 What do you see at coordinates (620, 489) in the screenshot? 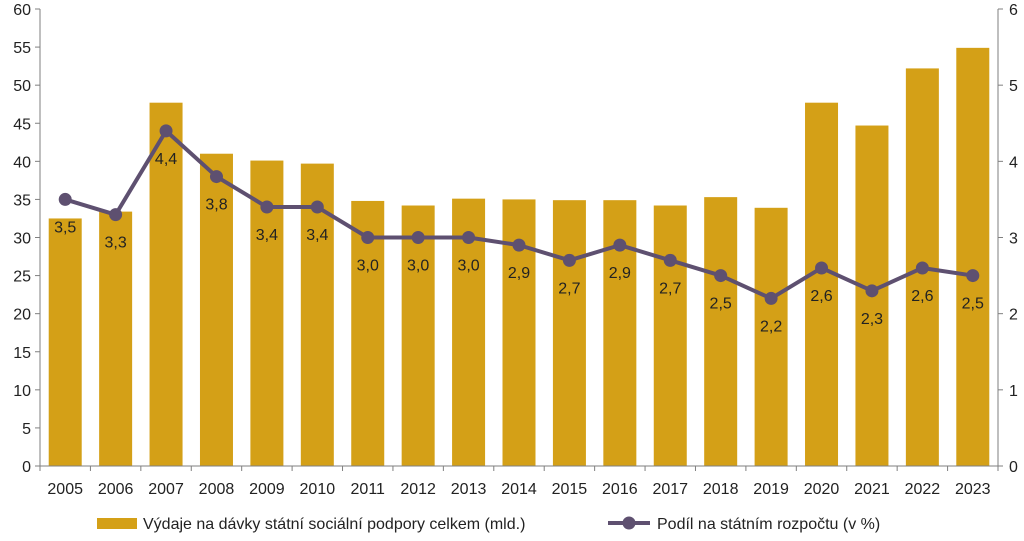
I see `x-tick-label: 2016` at bounding box center [620, 489].